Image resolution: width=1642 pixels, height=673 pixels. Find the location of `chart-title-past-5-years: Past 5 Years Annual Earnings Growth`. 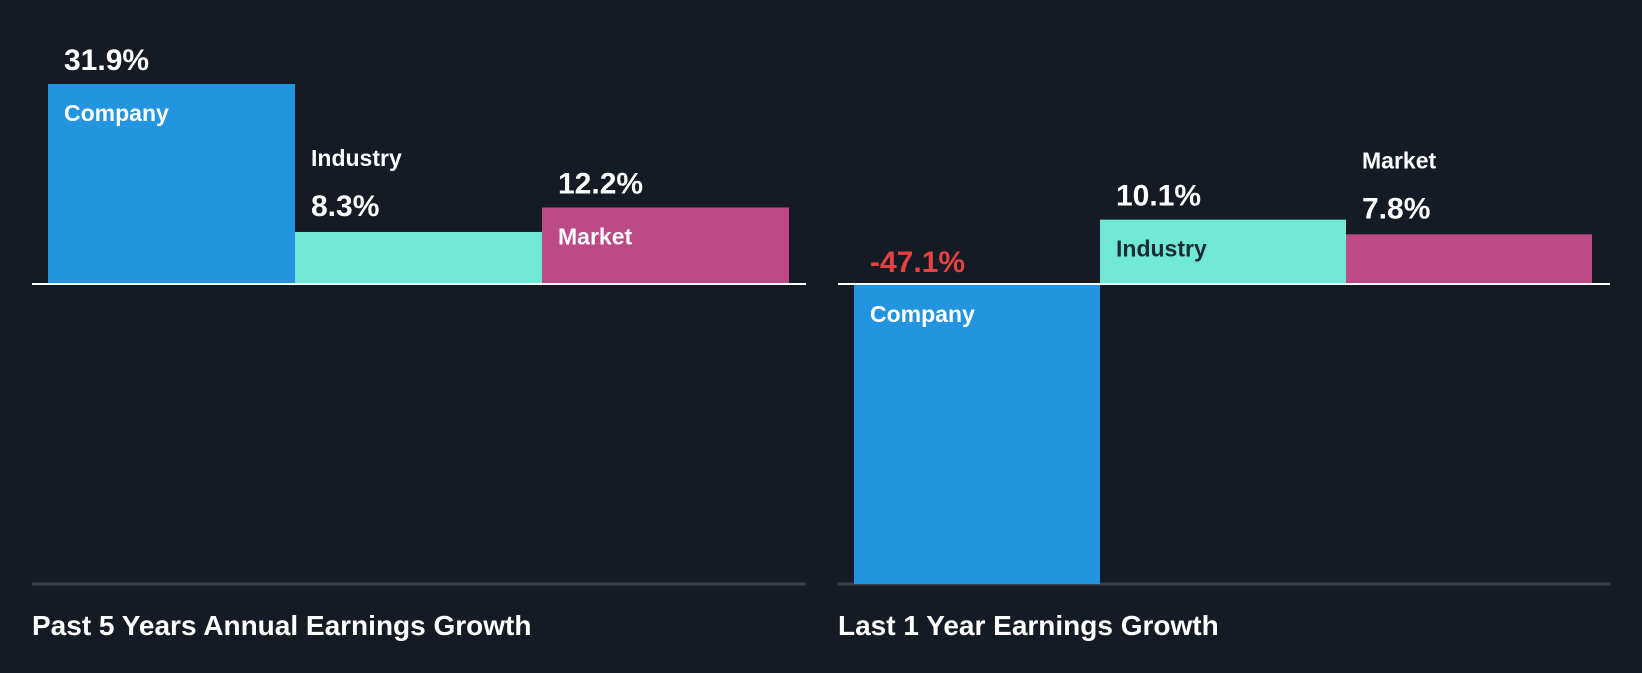

chart-title-past-5-years: Past 5 Years Annual Earnings Growth is located at coordinates (282, 625).